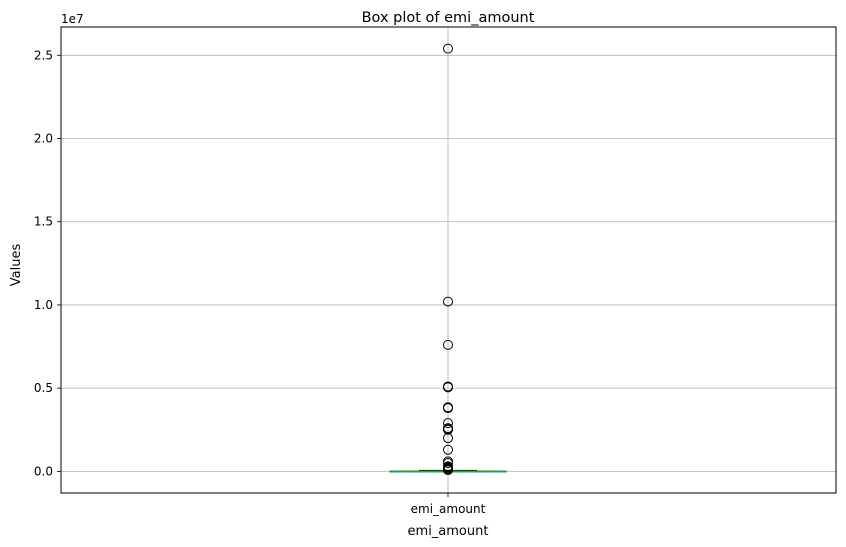  Describe the element at coordinates (72, 19) in the screenshot. I see `y-offset-label: 1e7` at that location.